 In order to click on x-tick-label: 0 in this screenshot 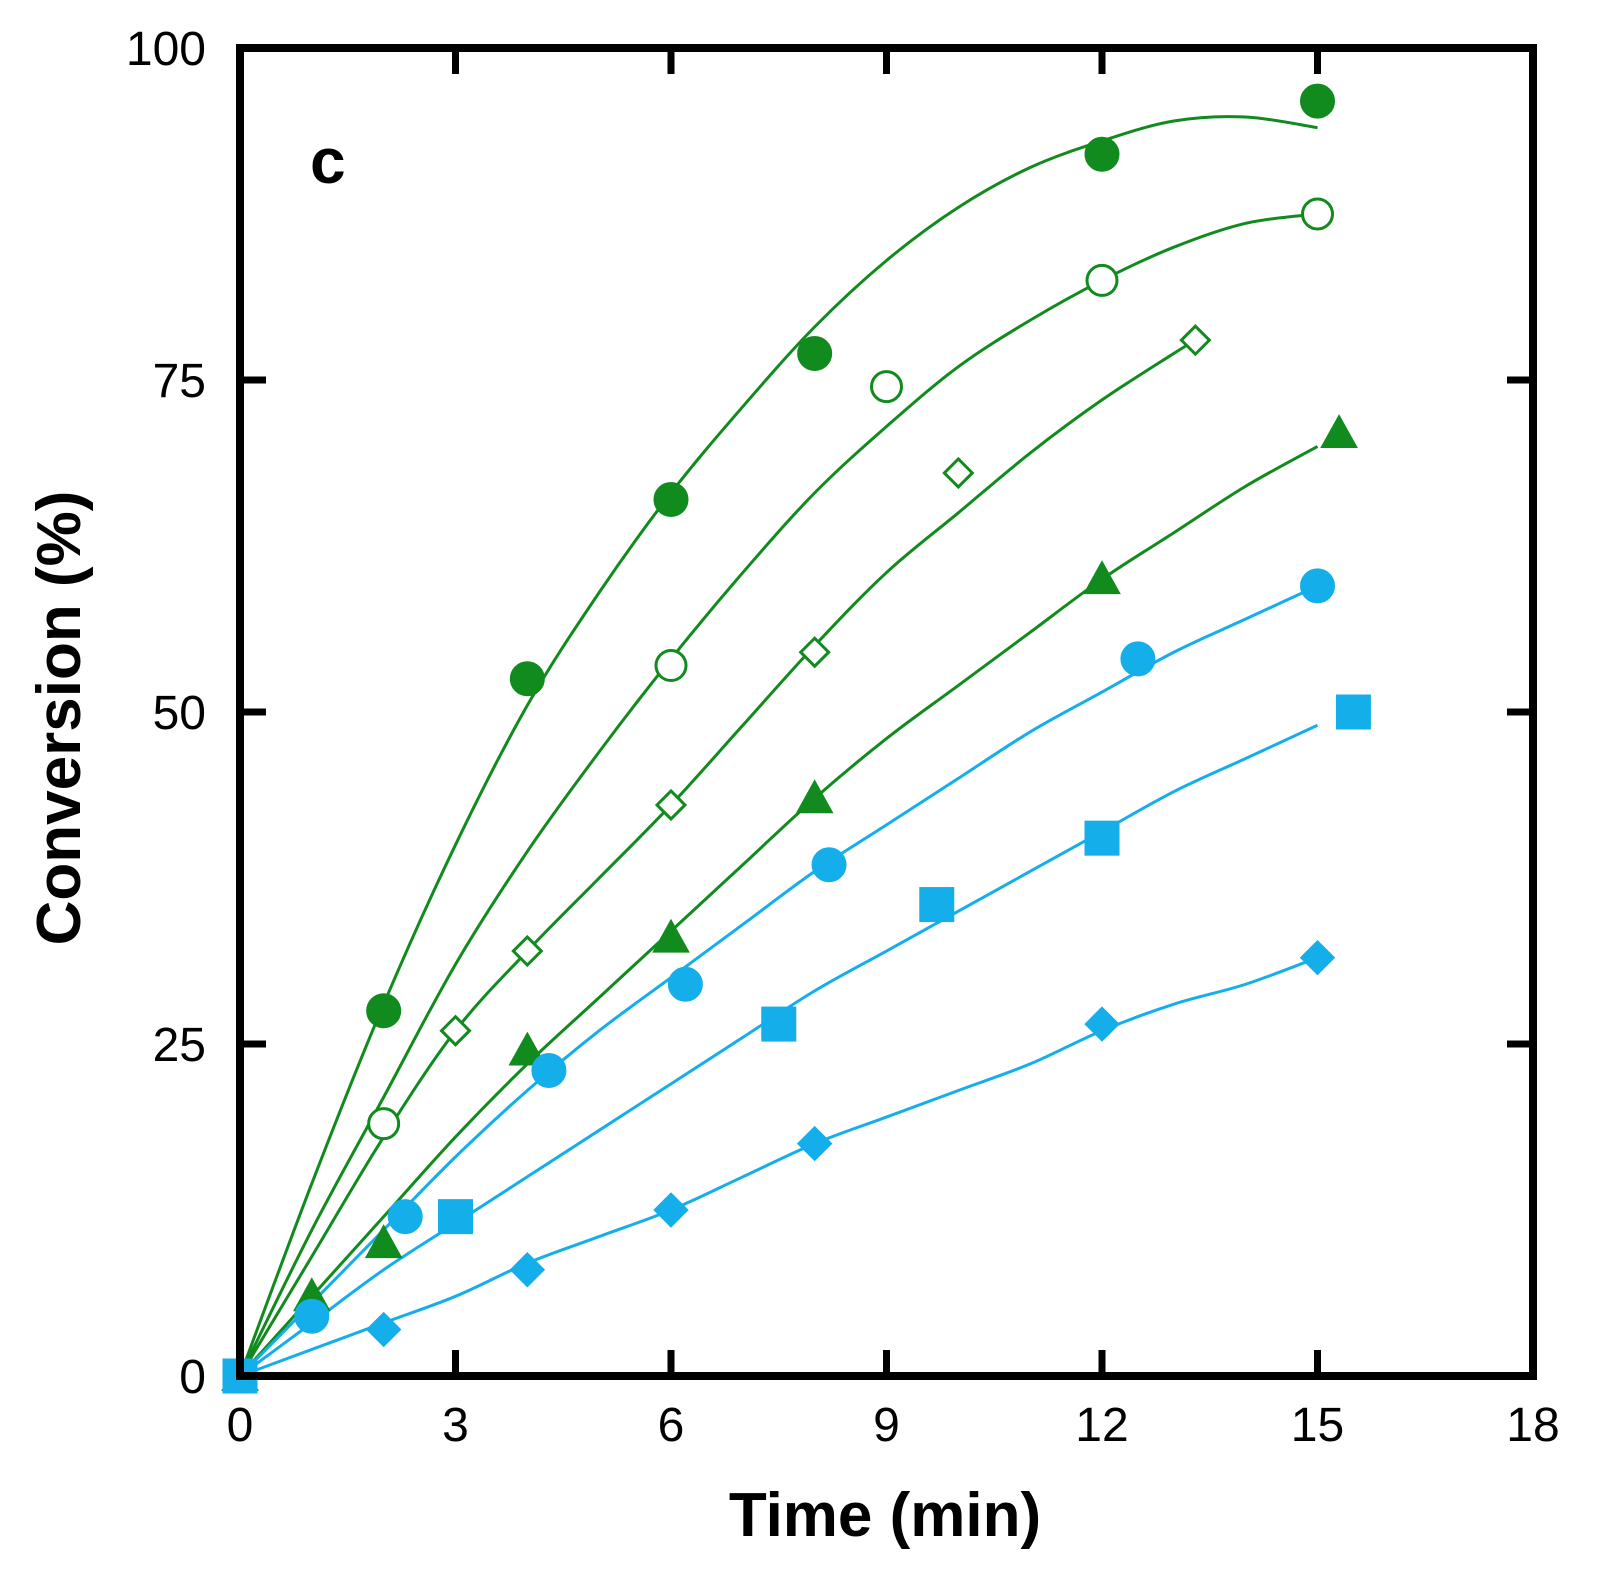, I will do `click(240, 1425)`.